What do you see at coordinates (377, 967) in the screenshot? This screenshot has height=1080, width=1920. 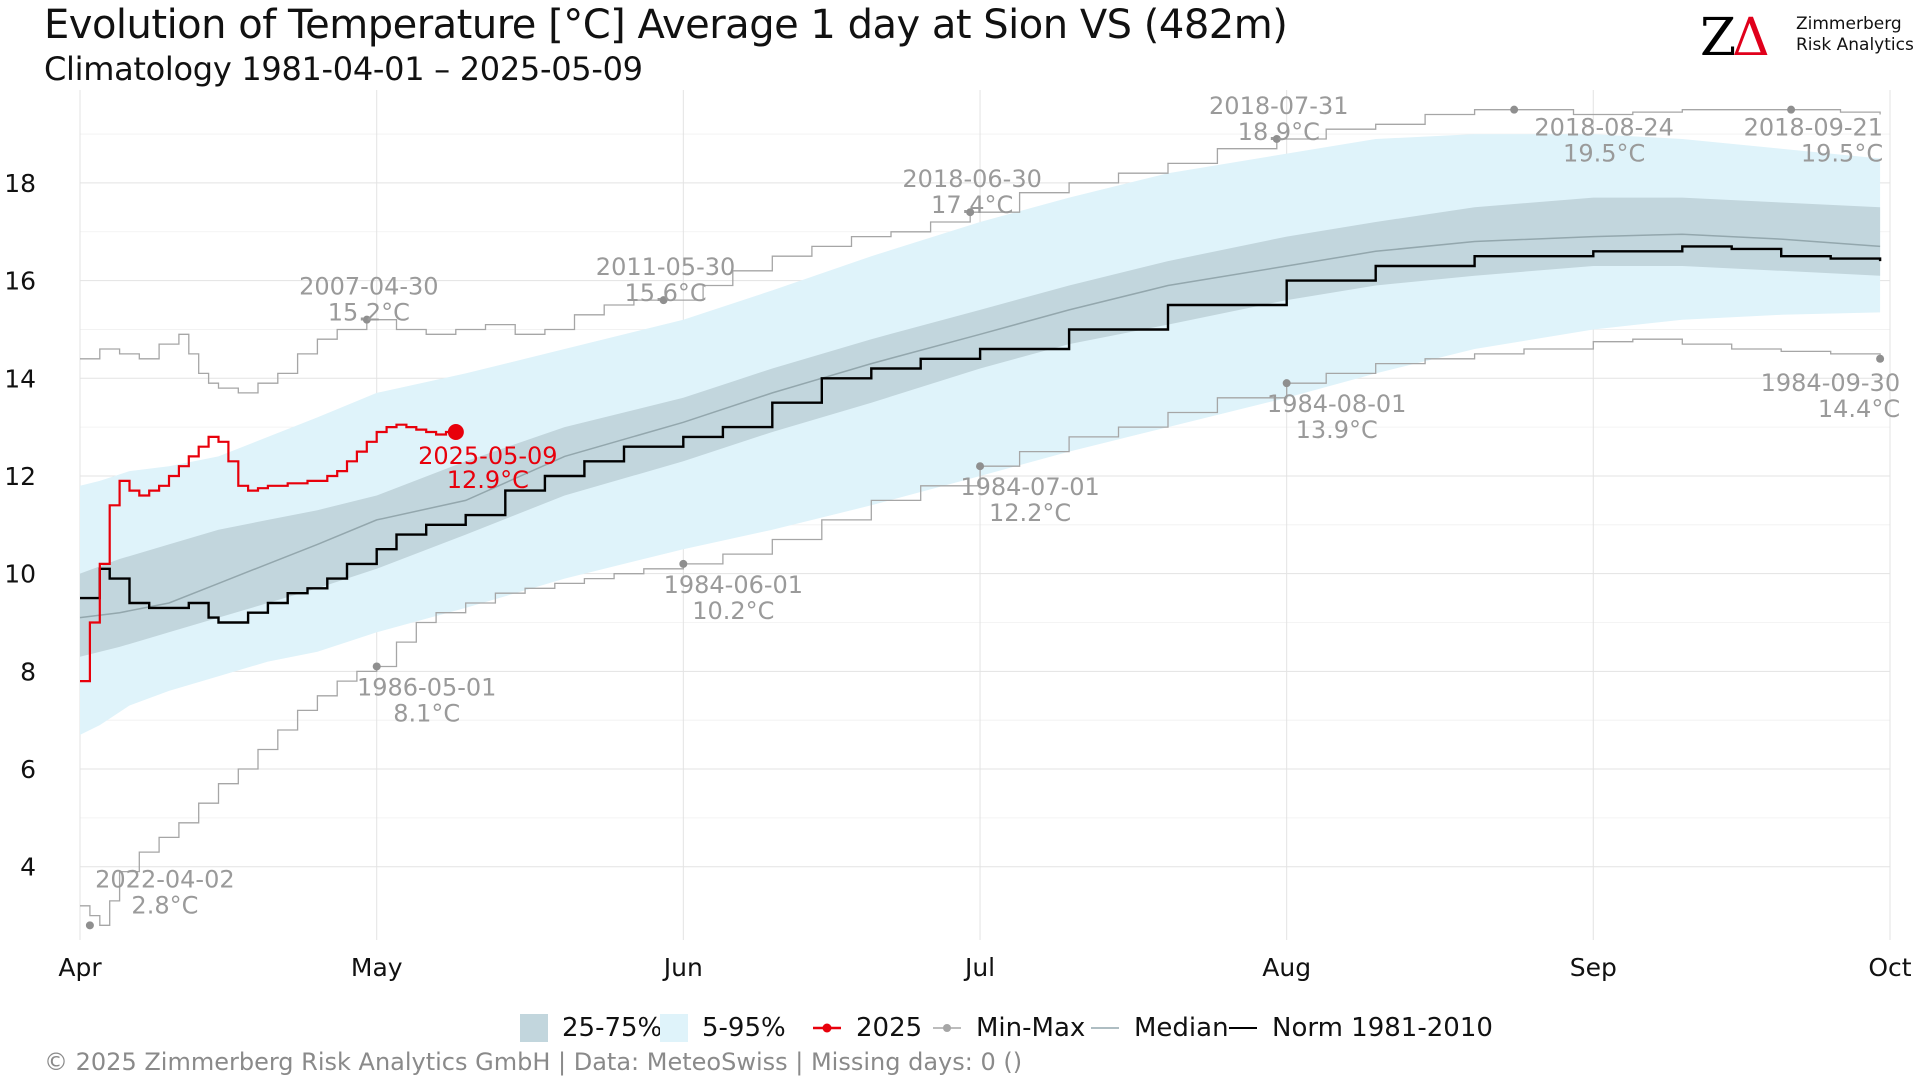 I see `x-tick-label: May` at bounding box center [377, 967].